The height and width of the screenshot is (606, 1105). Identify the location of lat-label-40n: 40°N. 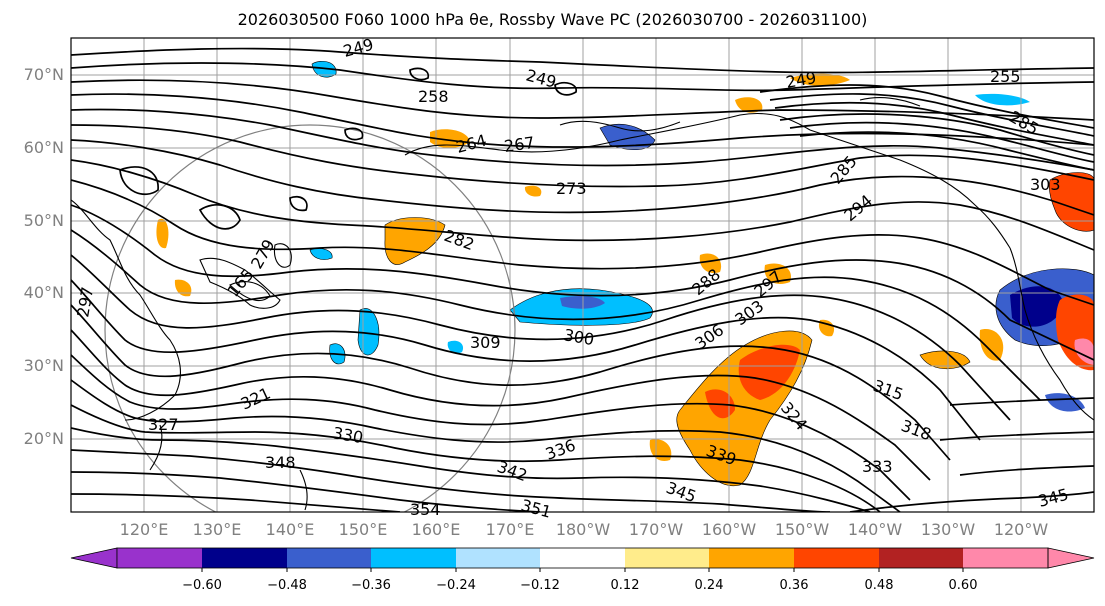
(43, 292).